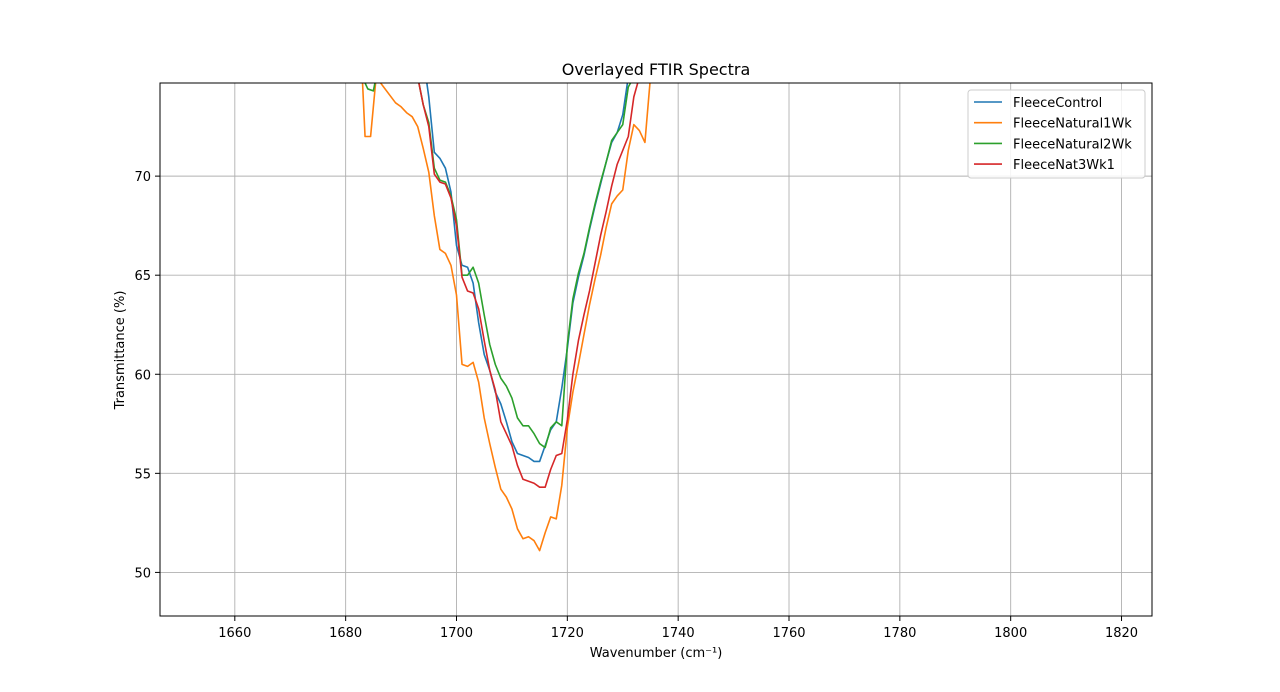 Image resolution: width=1280 pixels, height=692 pixels. What do you see at coordinates (142, 177) in the screenshot?
I see `y-tick-label: 70` at bounding box center [142, 177].